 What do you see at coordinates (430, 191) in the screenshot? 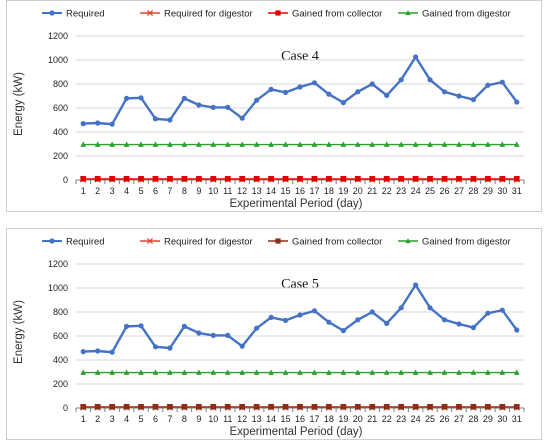
I see `x-tick-label: 25` at bounding box center [430, 191].